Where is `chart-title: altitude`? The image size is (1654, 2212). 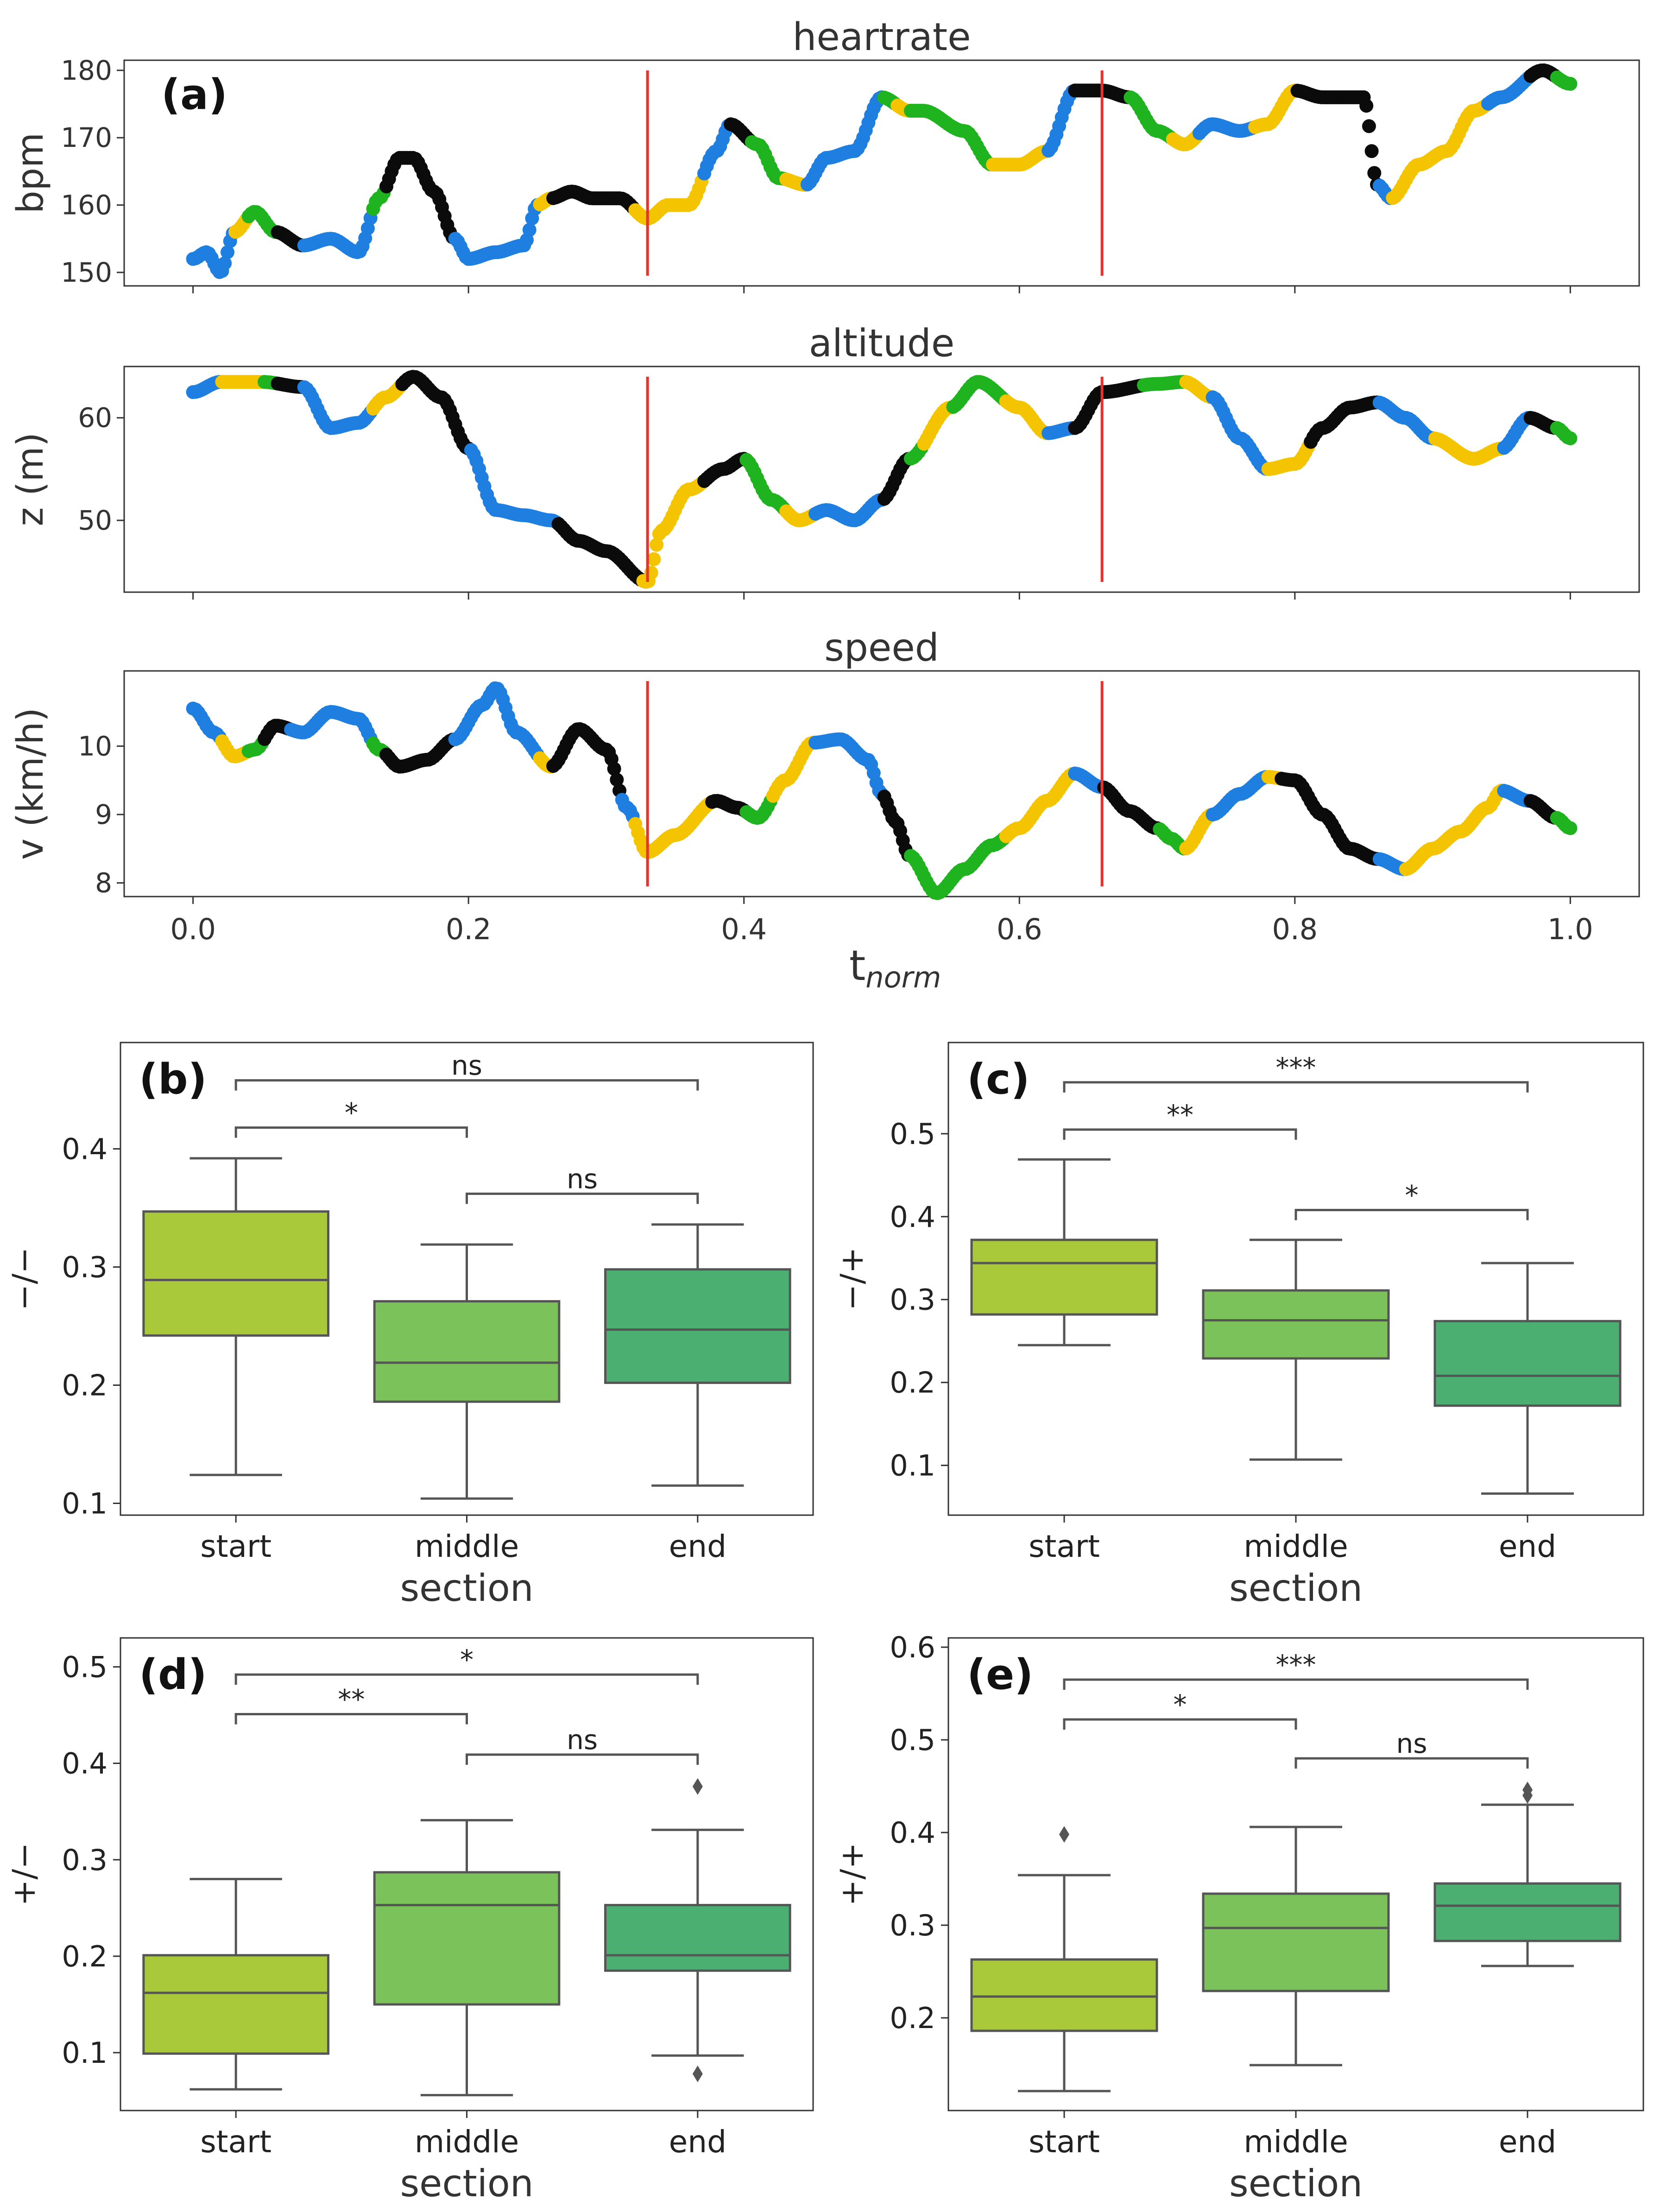
chart-title: altitude is located at coordinates (882, 344).